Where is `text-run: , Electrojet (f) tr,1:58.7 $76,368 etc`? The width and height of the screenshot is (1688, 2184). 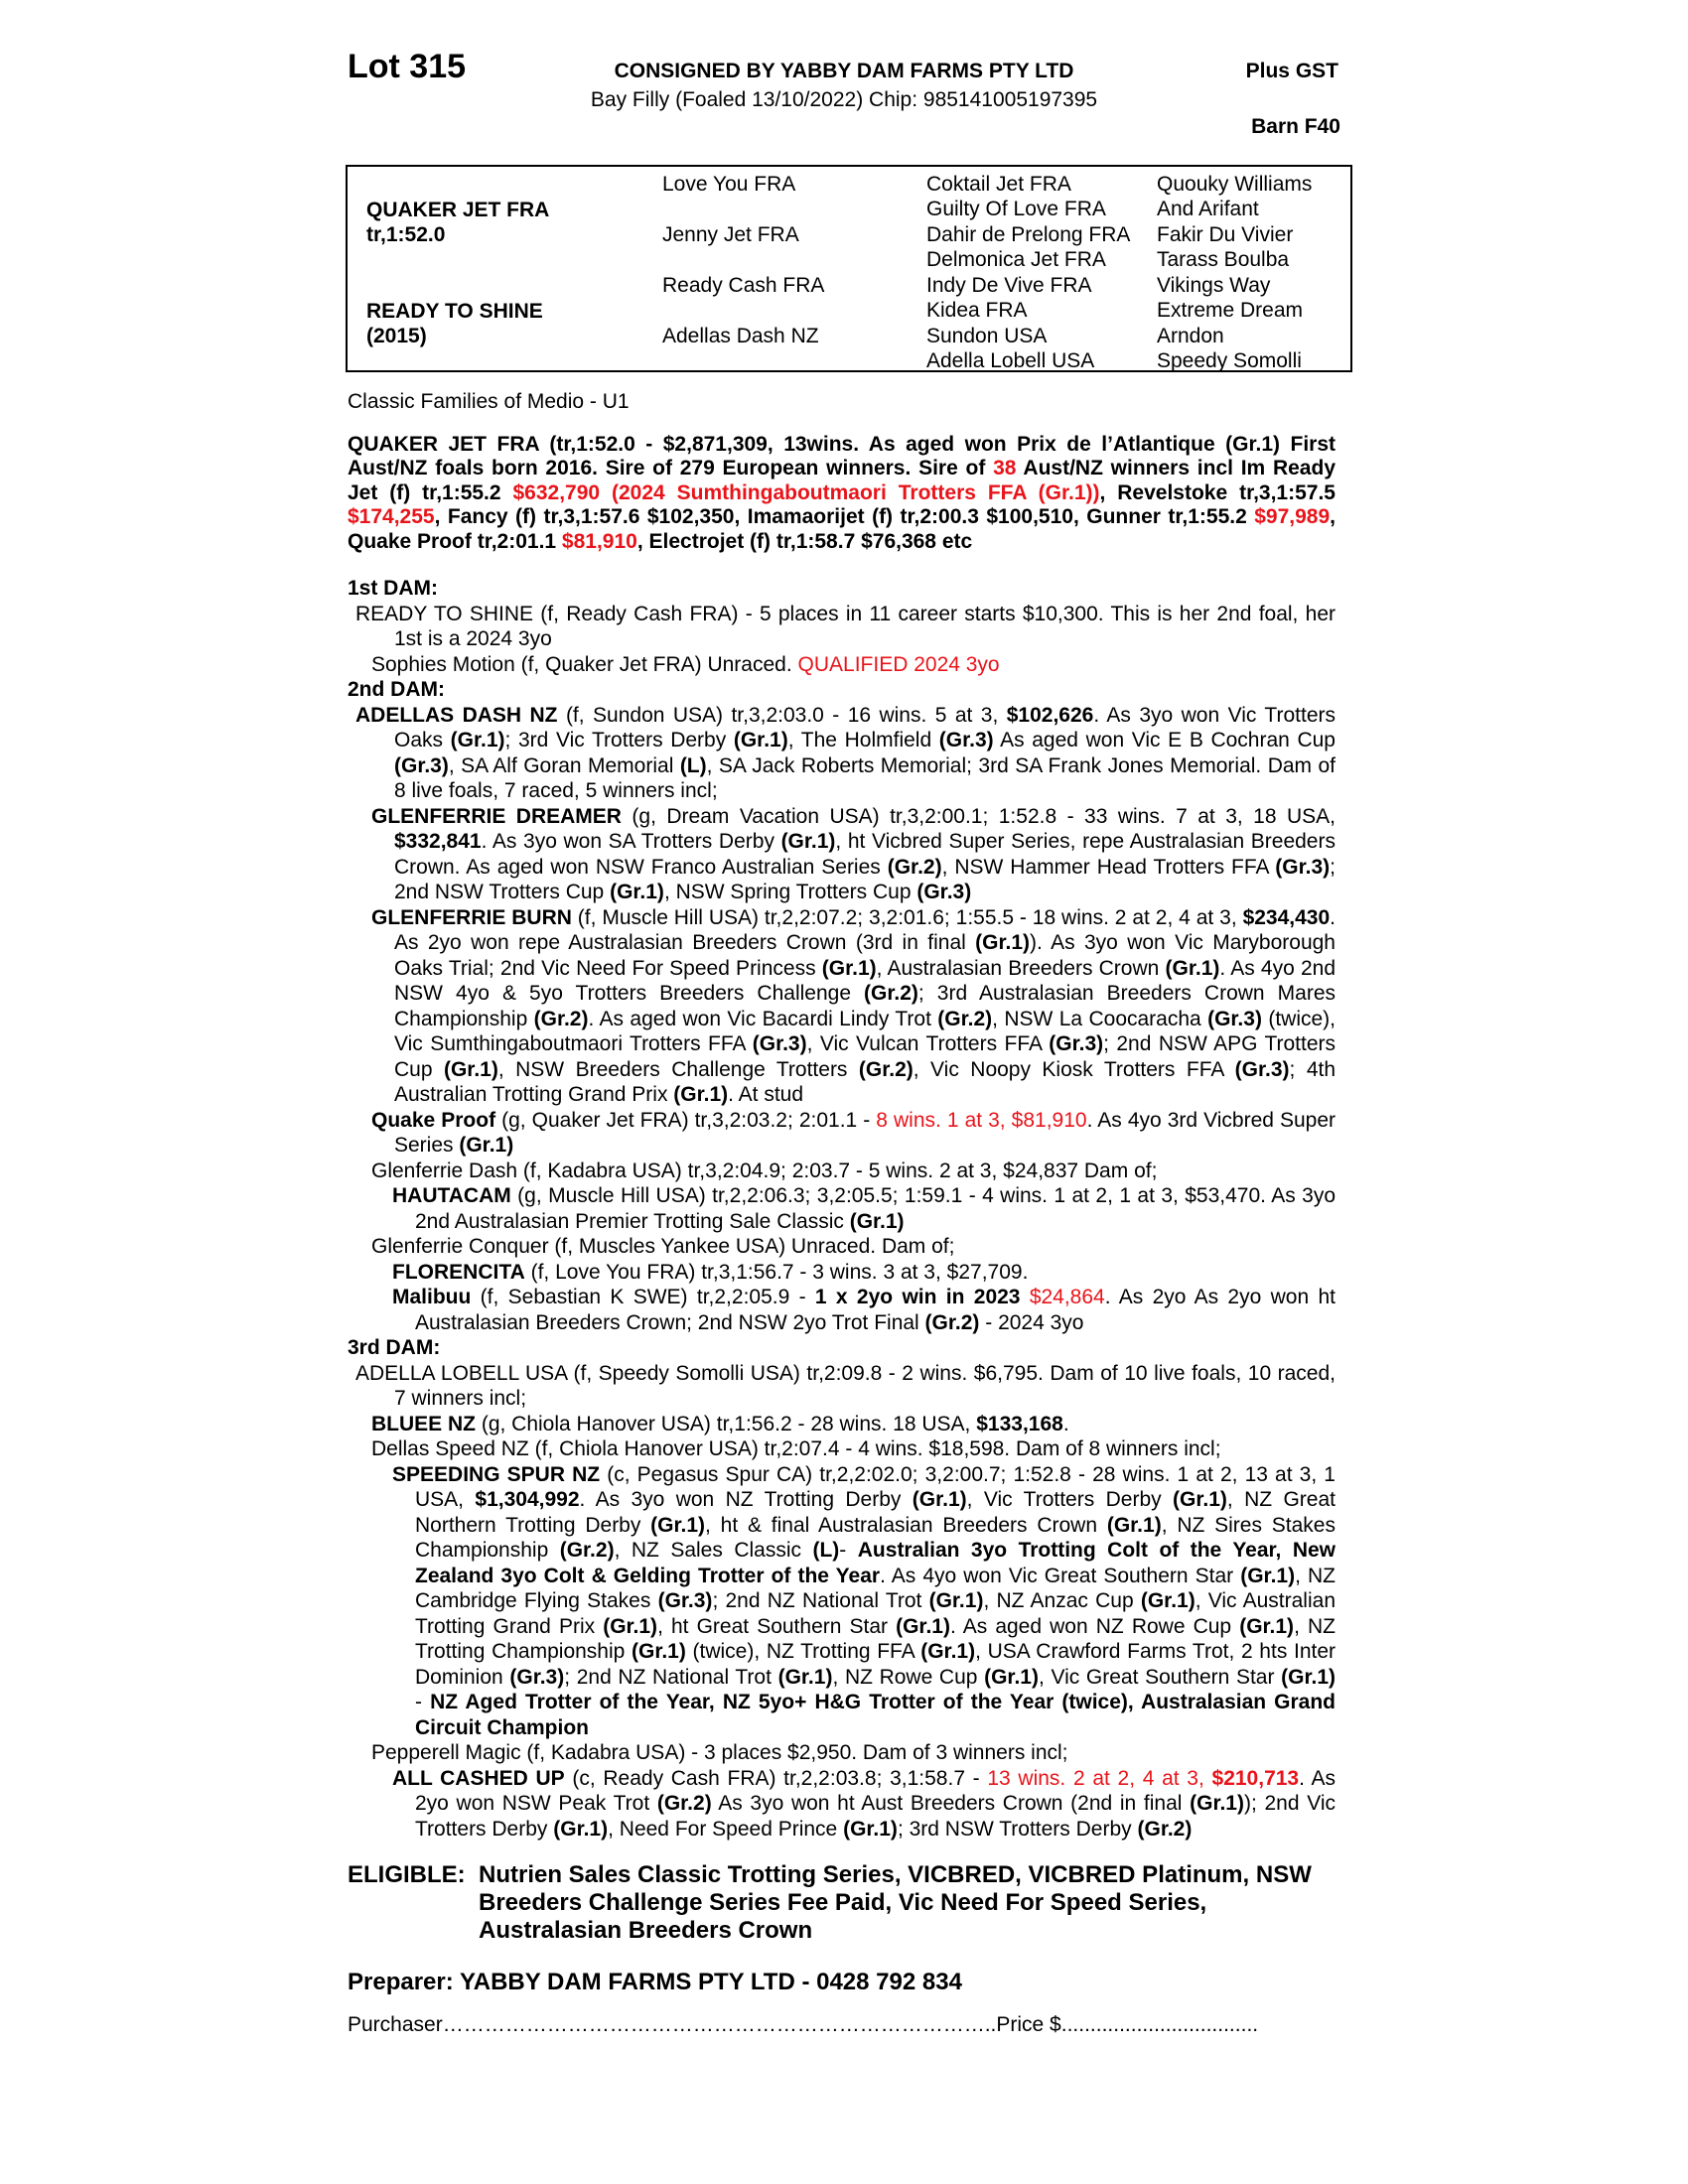 text-run: , Electrojet (f) tr,1:58.7 $76,368 etc is located at coordinates (804, 541).